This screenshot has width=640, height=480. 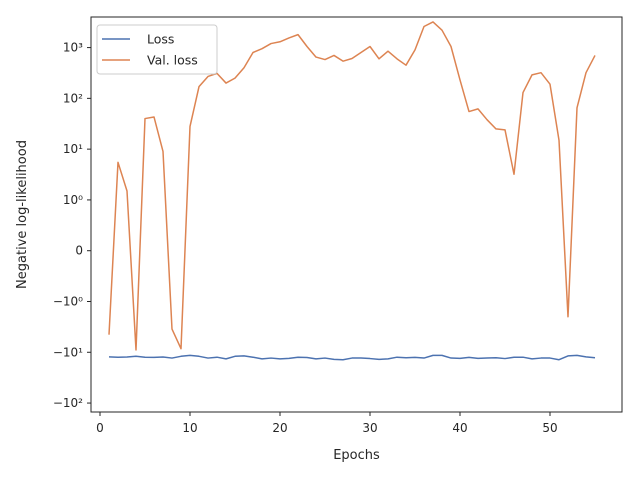 I want to click on x-tick-label: 20, so click(x=279, y=428).